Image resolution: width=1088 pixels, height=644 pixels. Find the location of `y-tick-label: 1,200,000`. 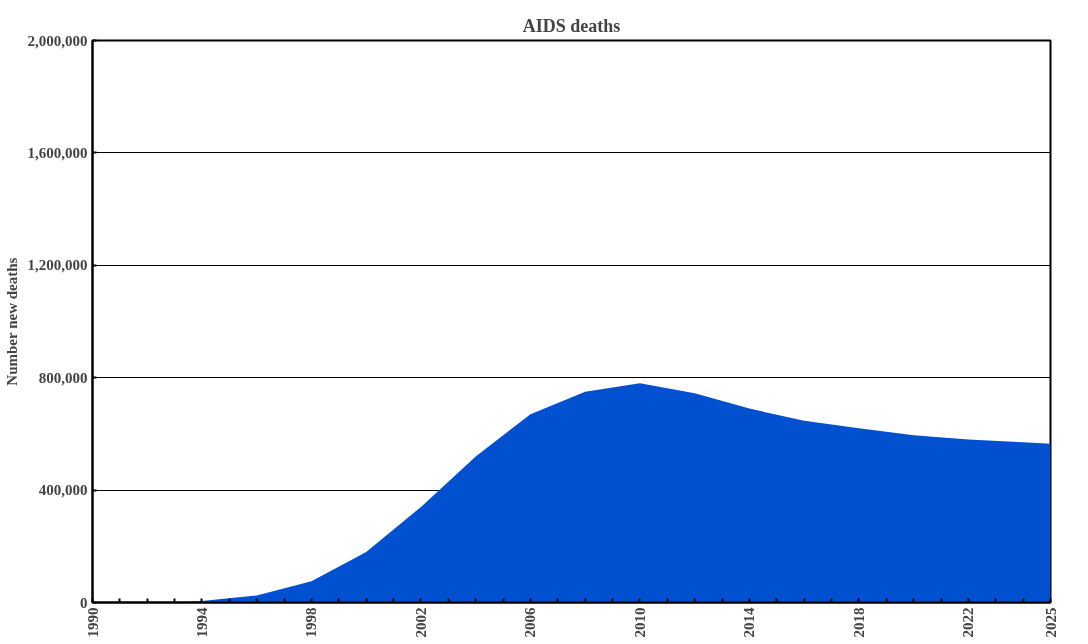

y-tick-label: 1,200,000 is located at coordinates (57, 265).